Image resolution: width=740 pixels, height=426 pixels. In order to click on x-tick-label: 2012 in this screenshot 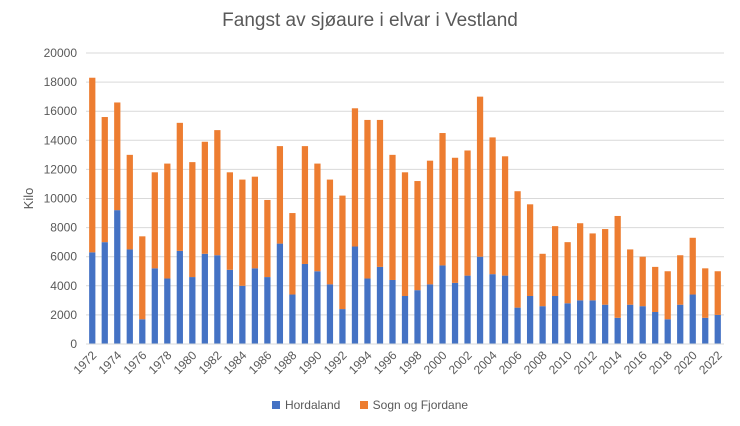, I will do `click(585, 362)`.